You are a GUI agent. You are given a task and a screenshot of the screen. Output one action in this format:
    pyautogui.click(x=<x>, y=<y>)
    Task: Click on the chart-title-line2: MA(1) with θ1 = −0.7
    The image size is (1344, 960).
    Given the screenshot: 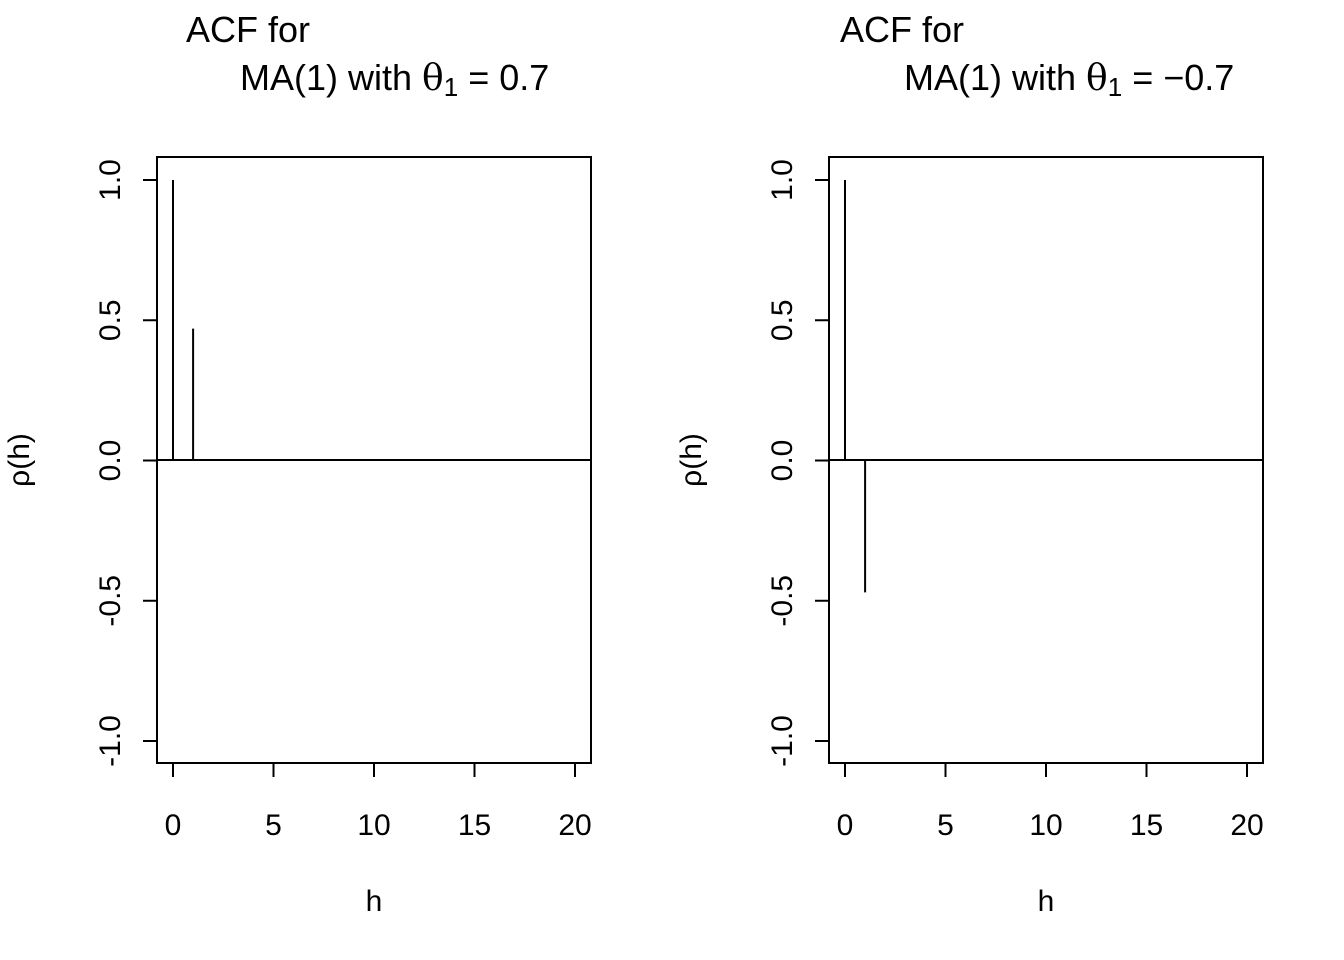 What is the action you would take?
    pyautogui.click(x=1069, y=79)
    